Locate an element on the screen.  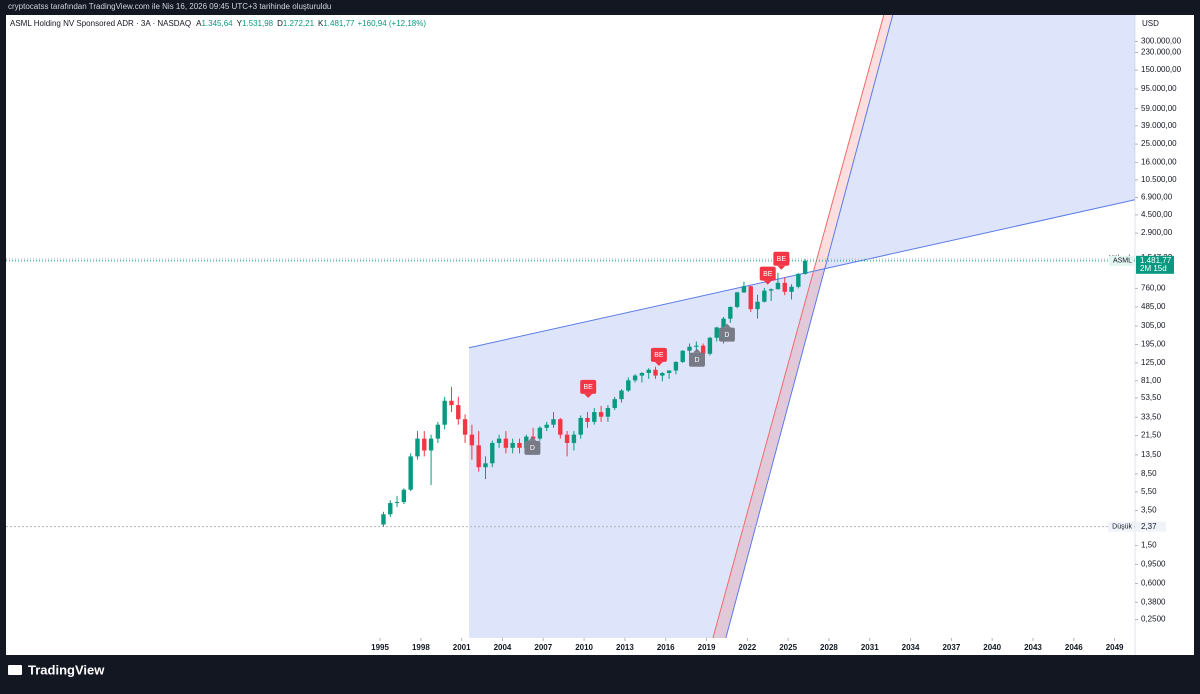
ohlc-value: 1.531,98 is located at coordinates (258, 23).